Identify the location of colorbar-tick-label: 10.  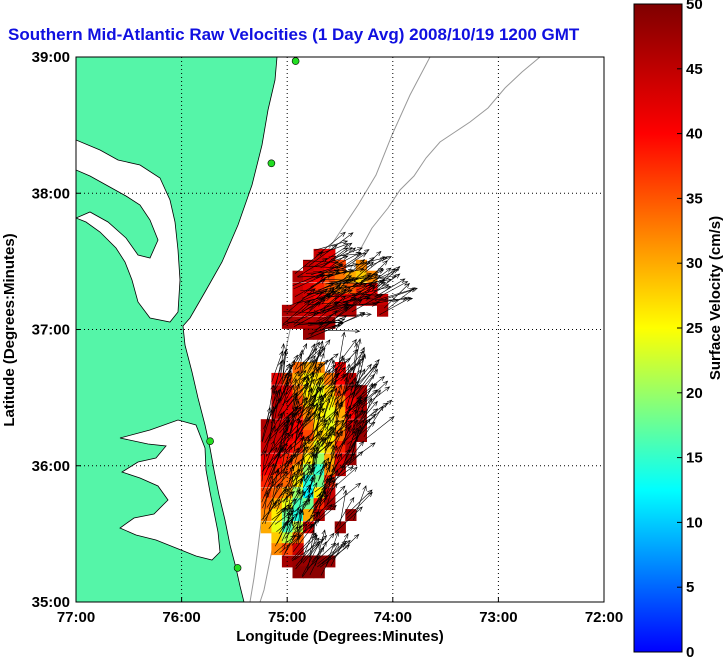
(694, 522).